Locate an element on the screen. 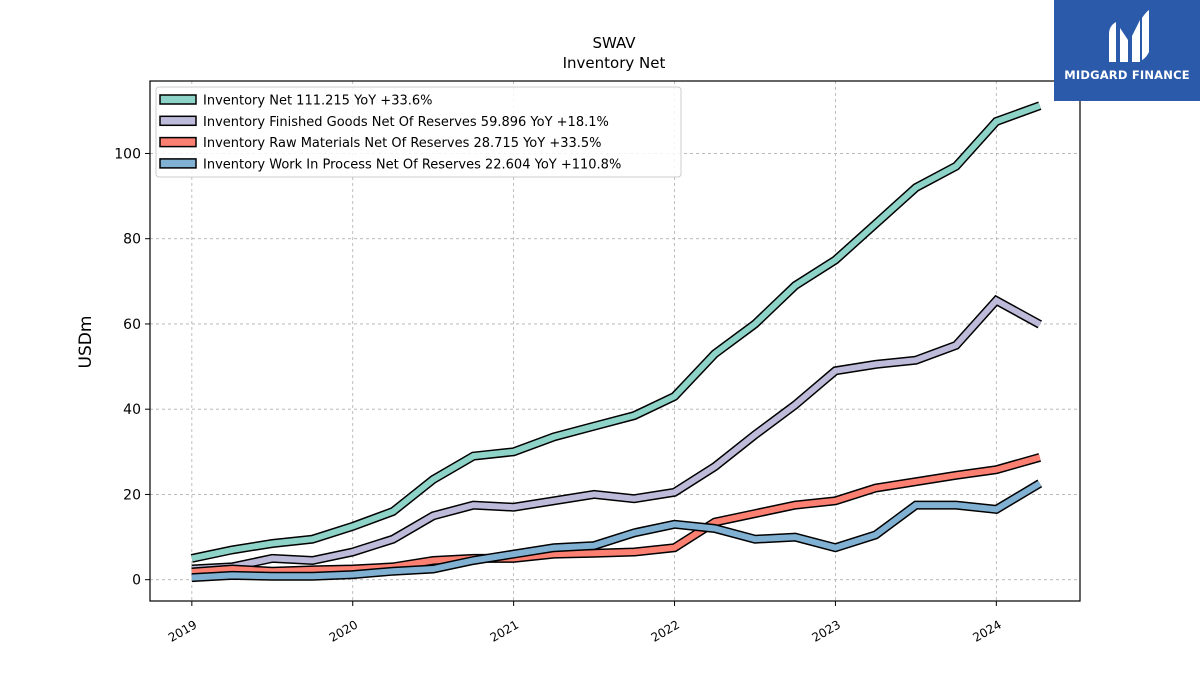  y-axis-label: USDm is located at coordinates (86, 342).